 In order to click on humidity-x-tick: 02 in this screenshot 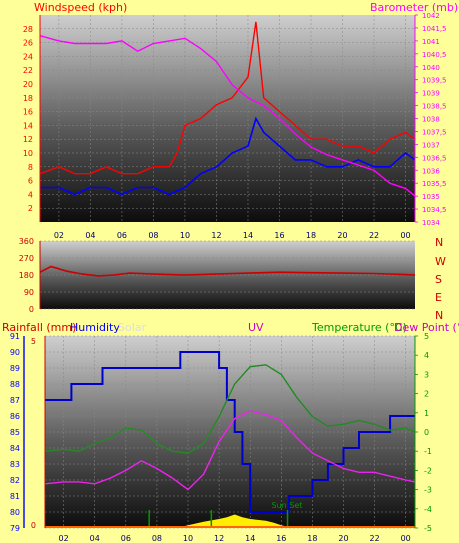, I will do `click(64, 538)`.